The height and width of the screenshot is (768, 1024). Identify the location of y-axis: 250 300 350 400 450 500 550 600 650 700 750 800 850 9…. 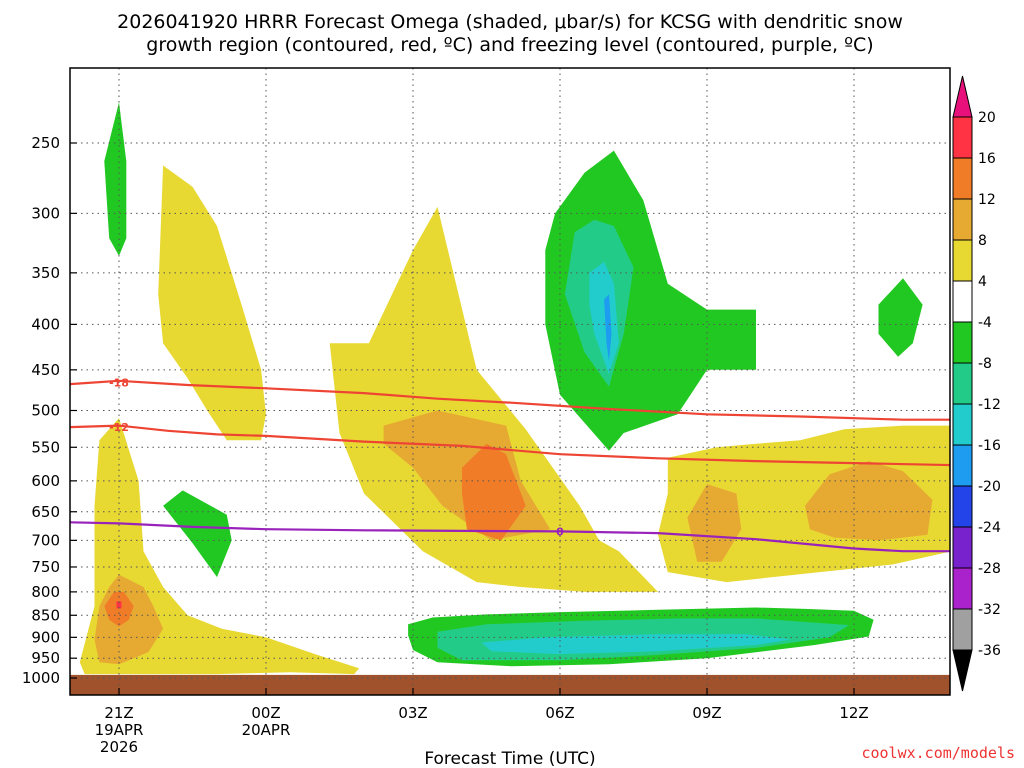
(49, 410).